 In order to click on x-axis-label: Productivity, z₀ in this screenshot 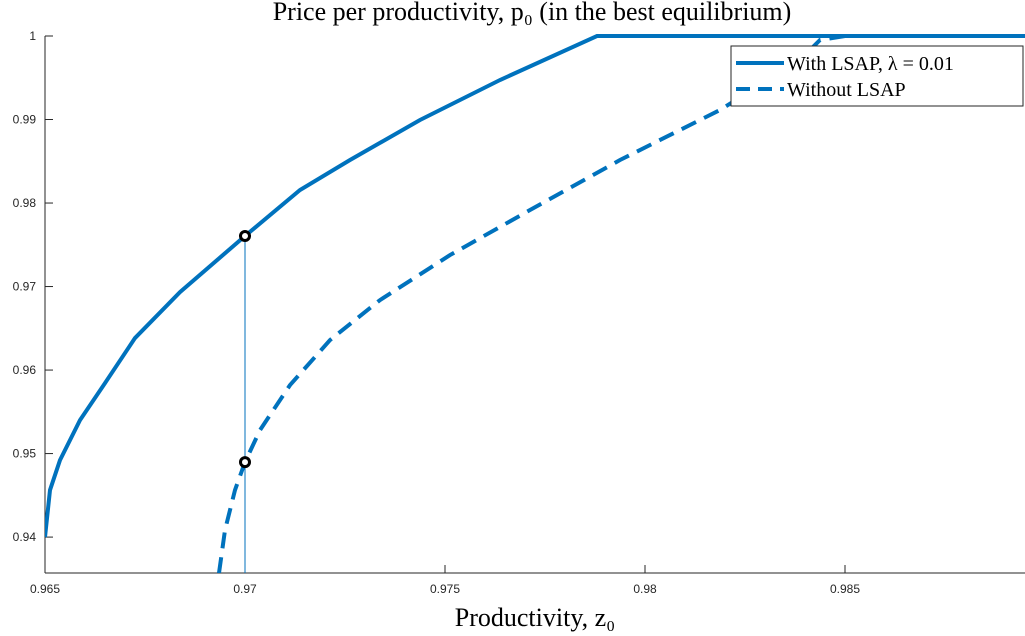, I will do `click(535, 617)`.